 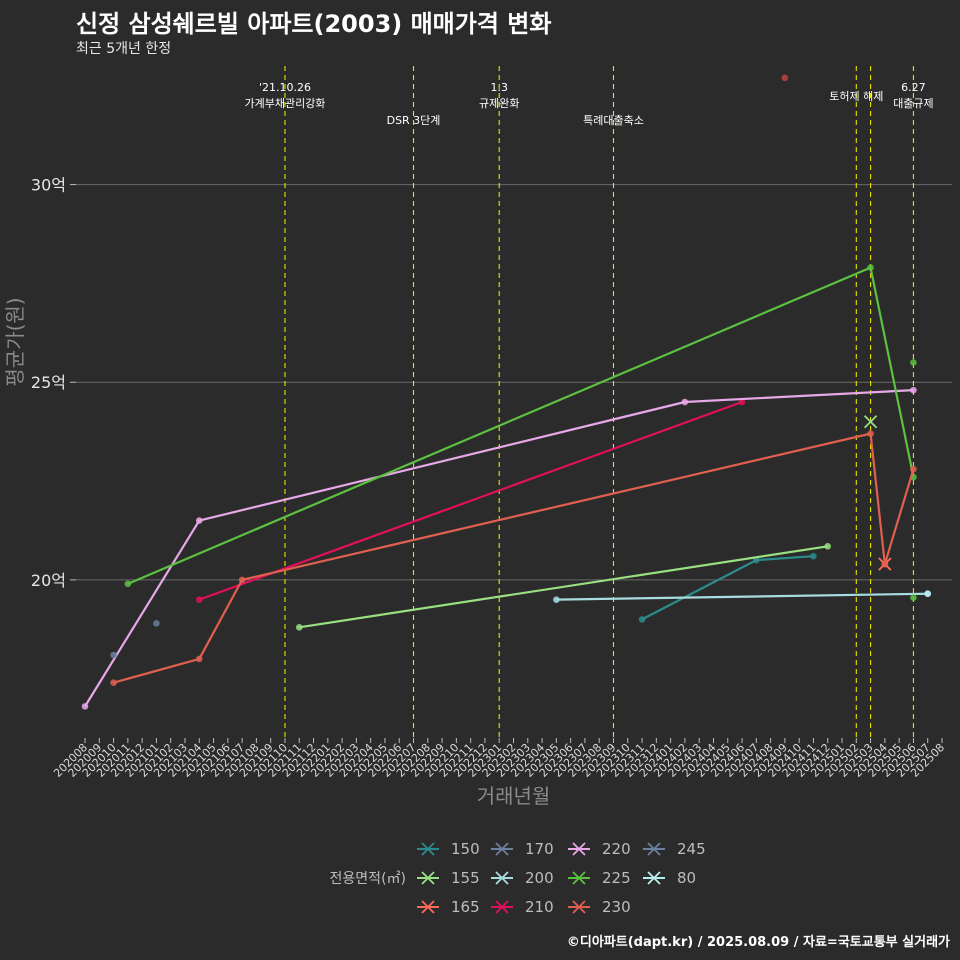 What do you see at coordinates (539, 907) in the screenshot?
I see `legend-label: 210` at bounding box center [539, 907].